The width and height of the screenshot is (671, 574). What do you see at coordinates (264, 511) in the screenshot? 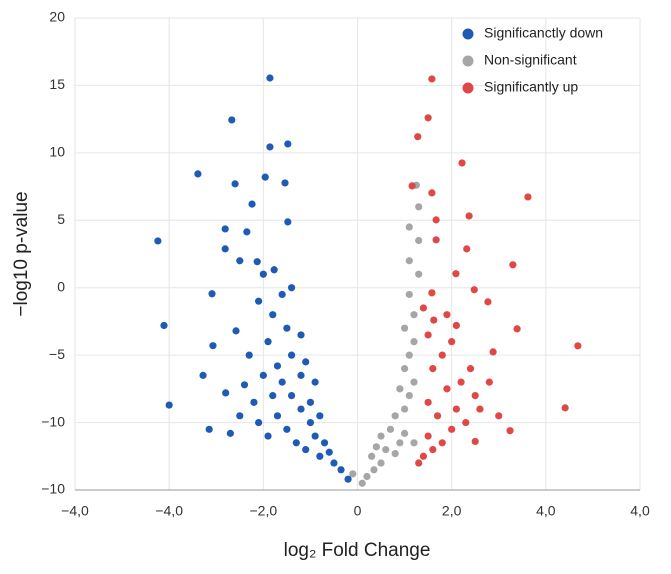
I see `x-tick-label: −2,0` at bounding box center [264, 511].